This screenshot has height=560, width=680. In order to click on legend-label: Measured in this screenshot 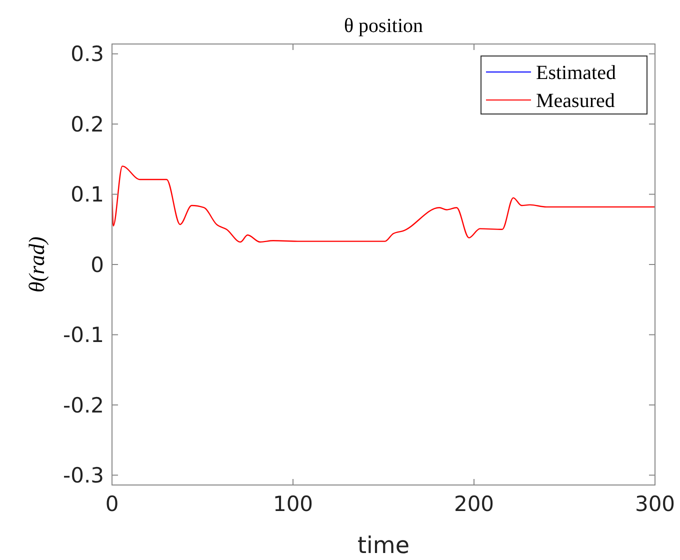, I will do `click(575, 101)`.